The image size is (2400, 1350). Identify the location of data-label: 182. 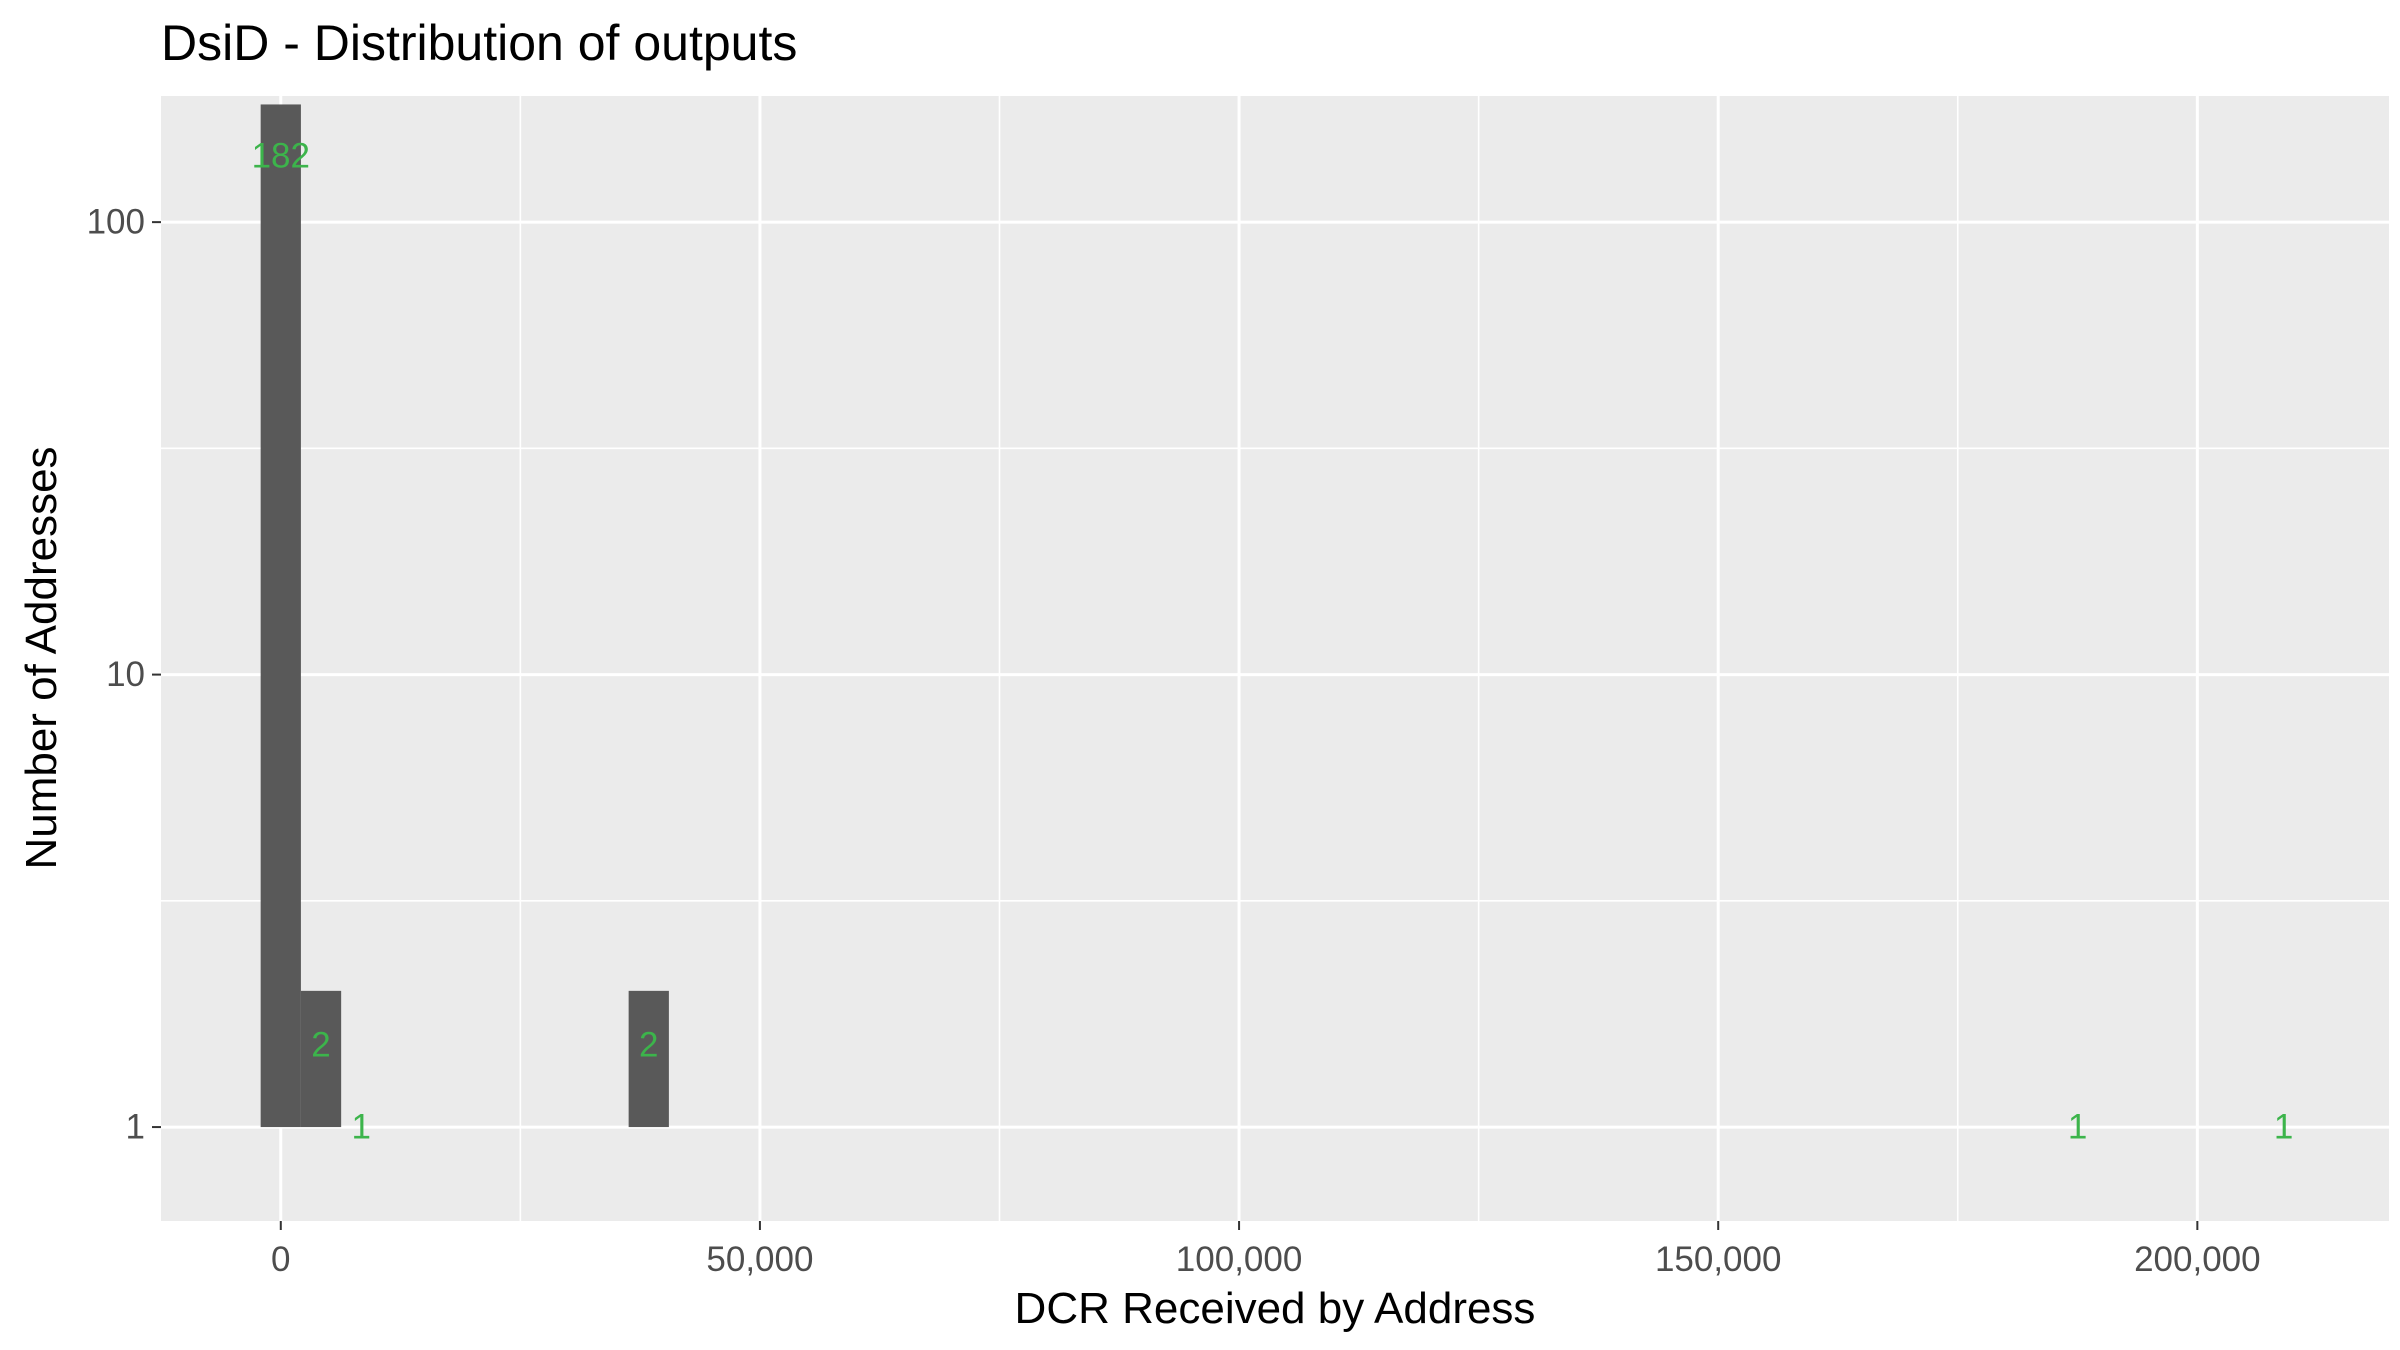
(281, 156).